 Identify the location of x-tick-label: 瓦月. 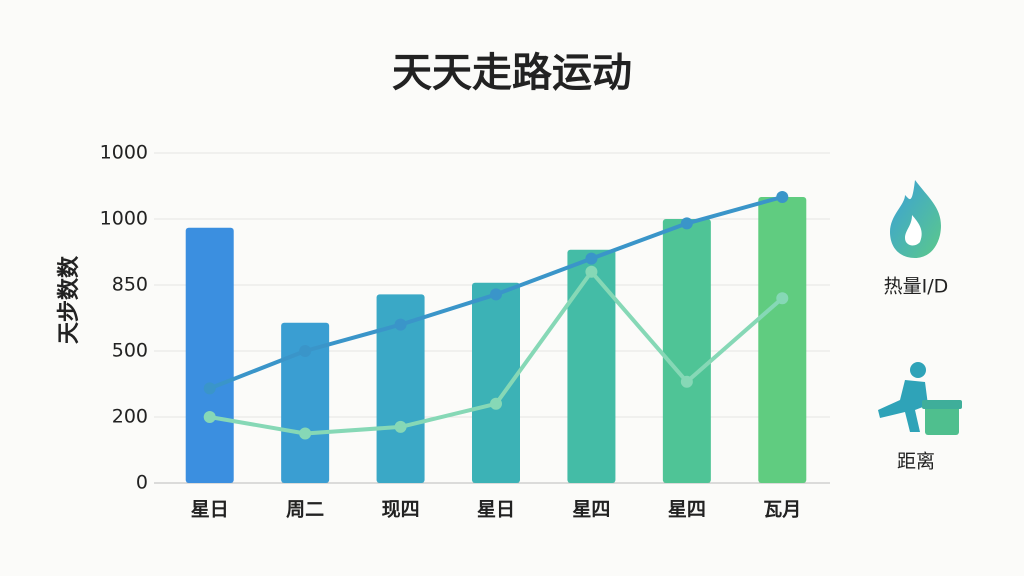
(782, 510).